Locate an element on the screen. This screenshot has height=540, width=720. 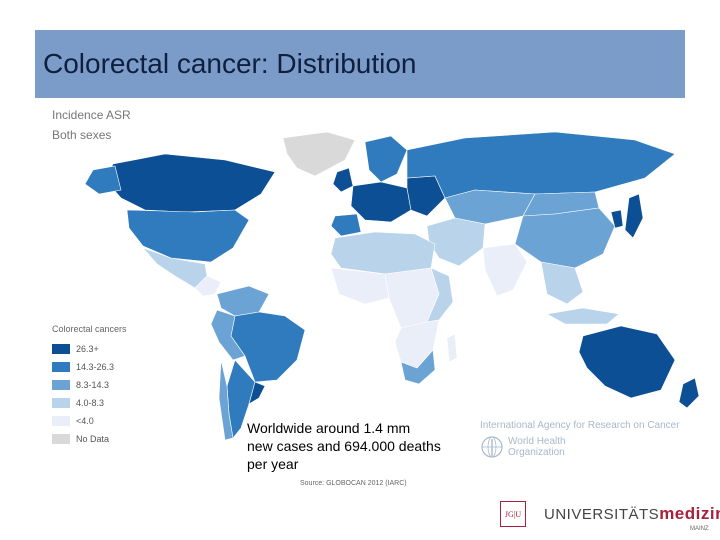
legend-item: 26.3+ is located at coordinates (89, 349).